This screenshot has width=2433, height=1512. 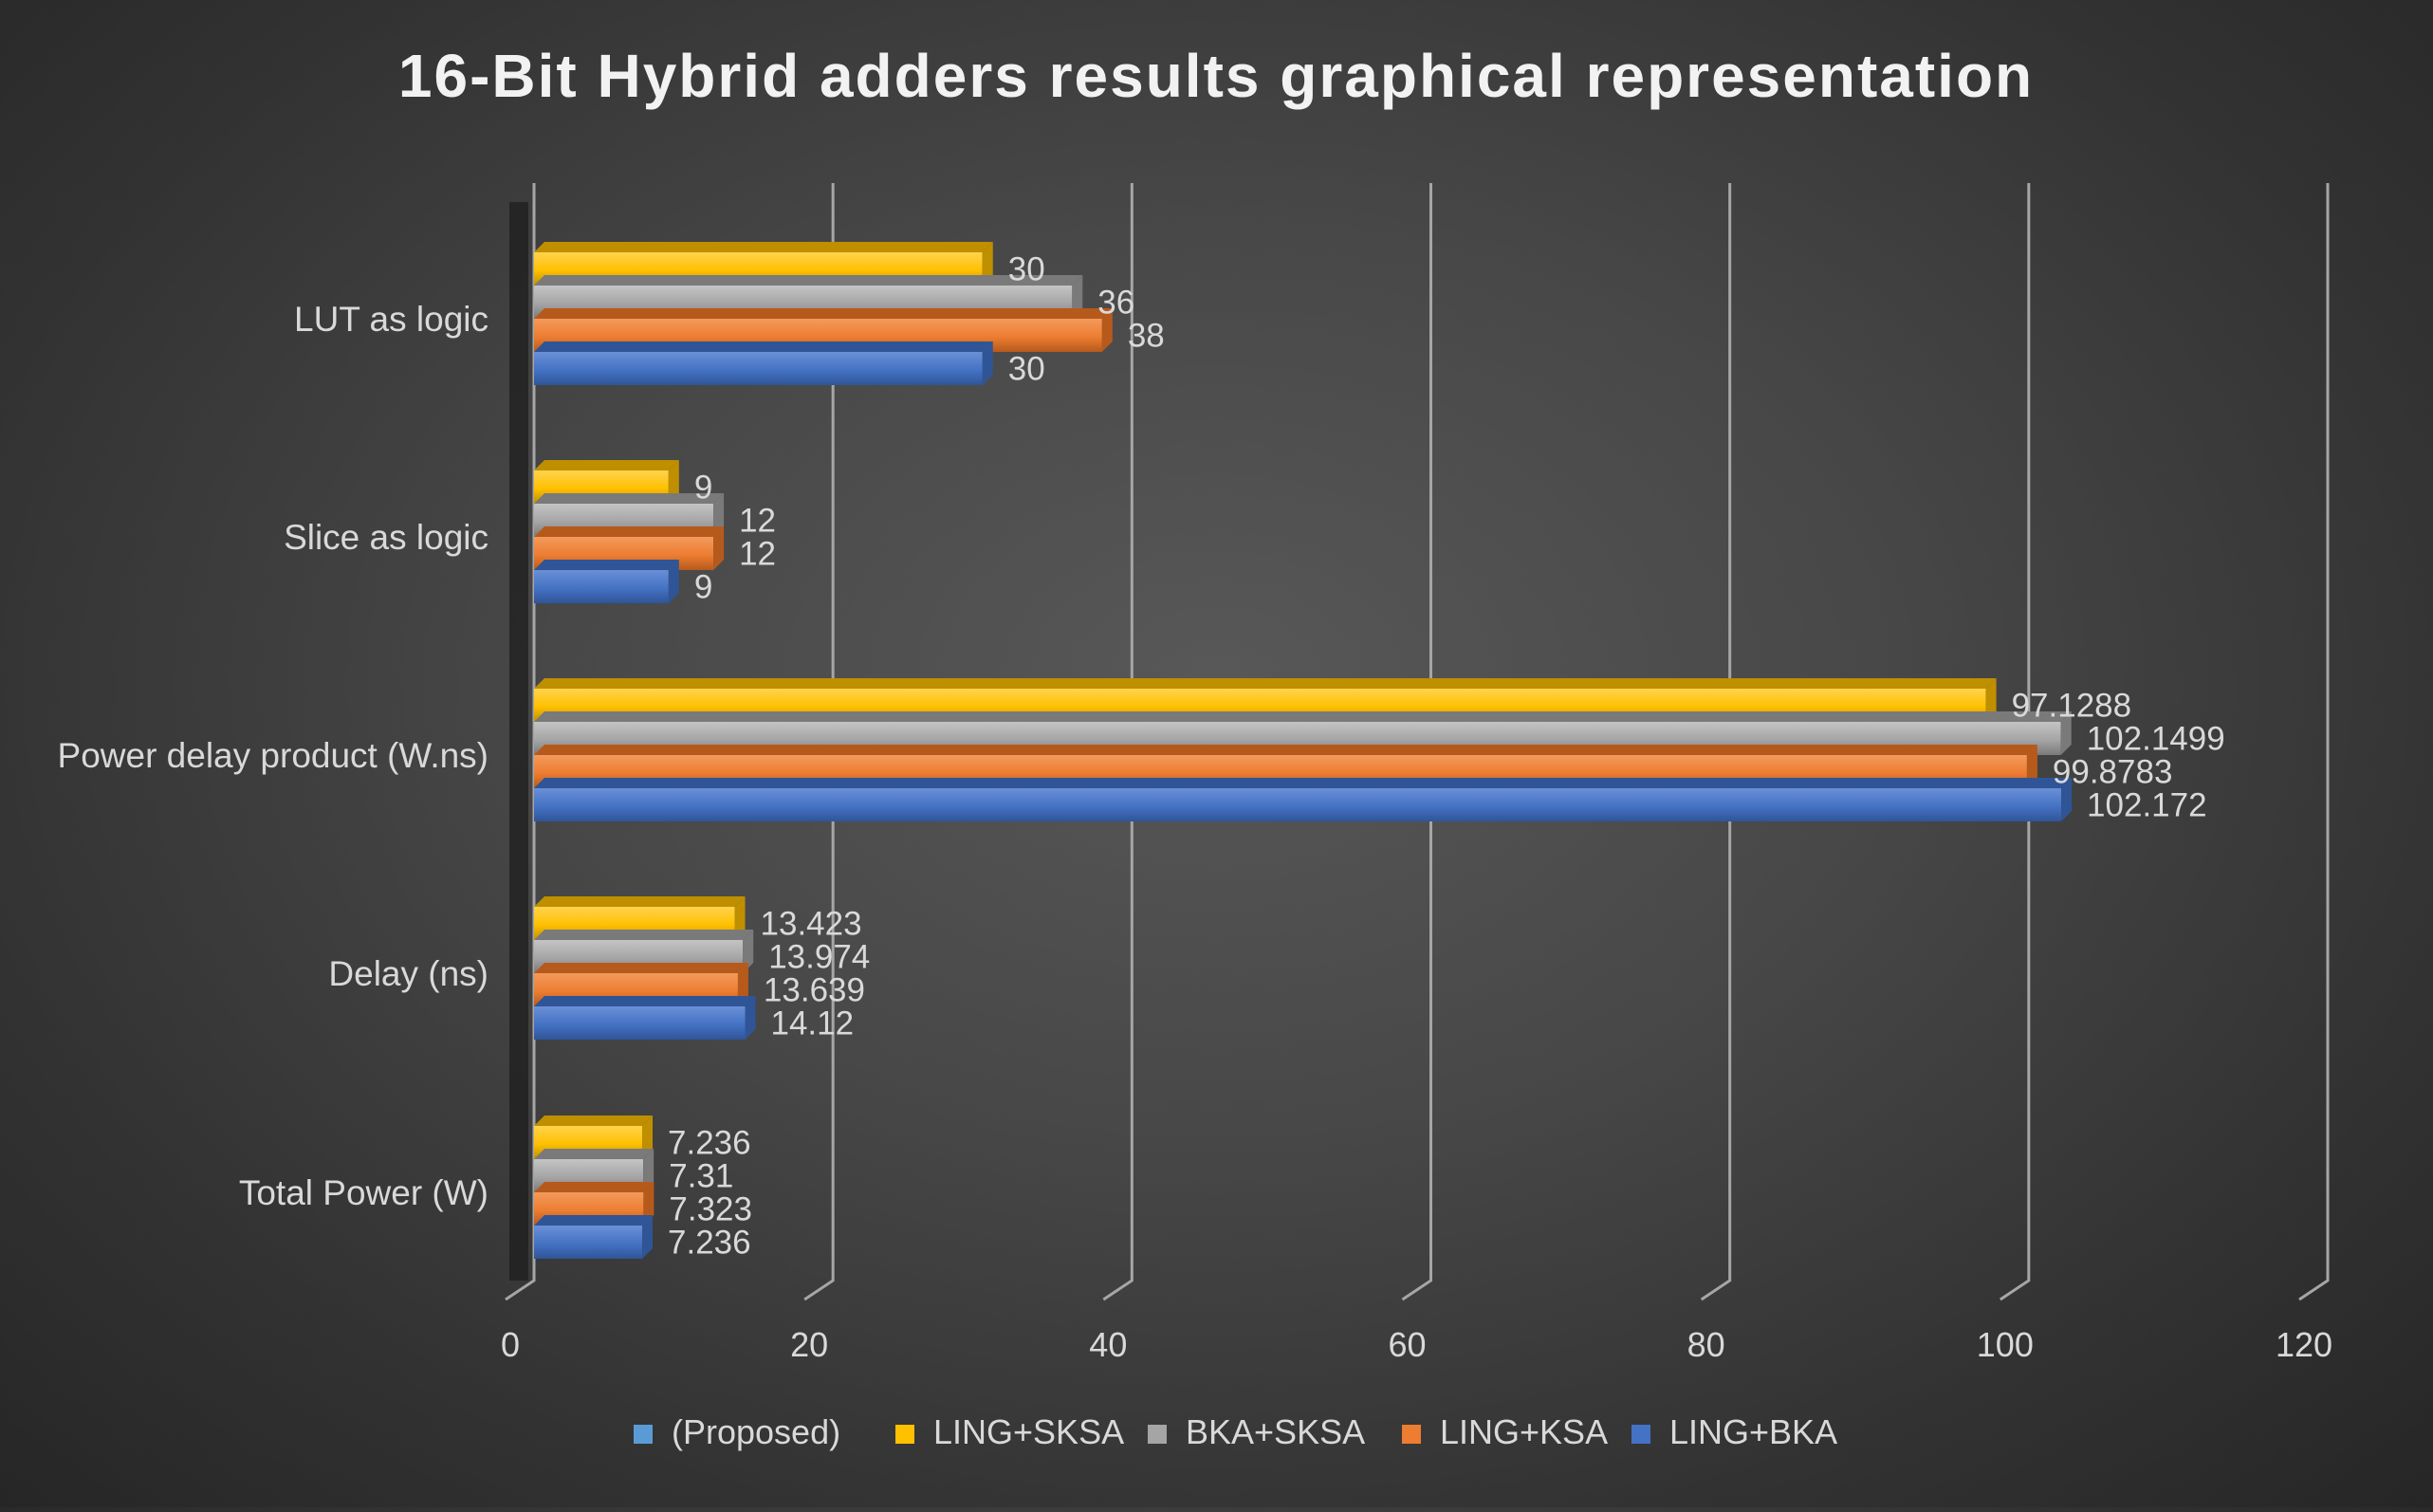 I want to click on category-label: Delay (ns), so click(x=408, y=973).